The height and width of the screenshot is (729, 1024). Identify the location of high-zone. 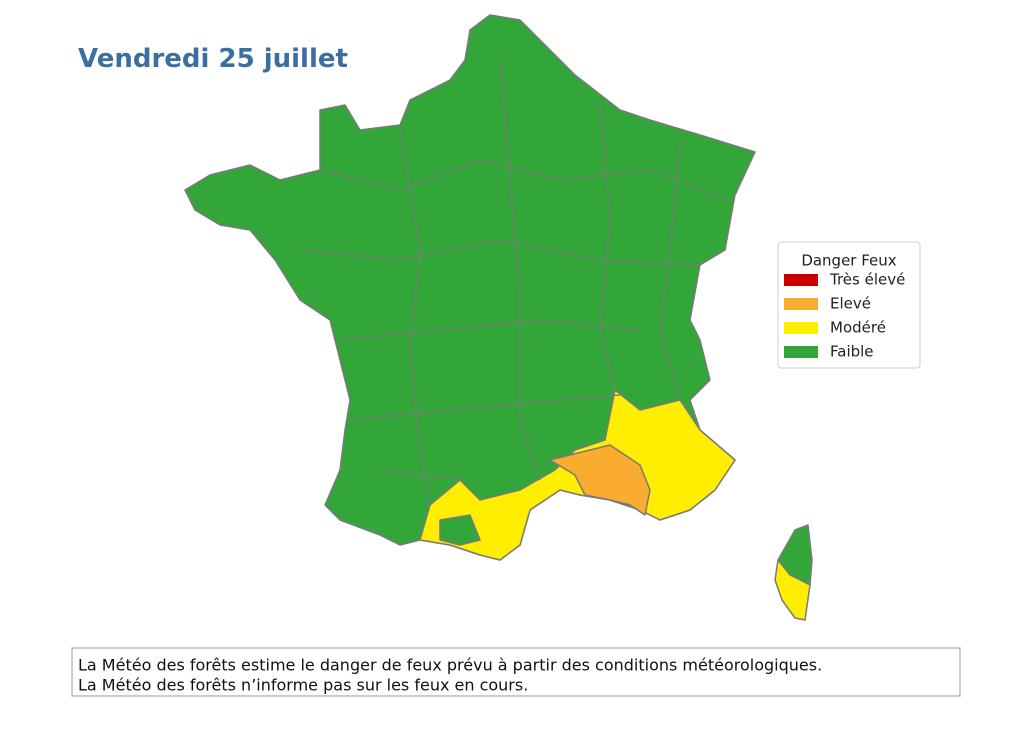
(600, 480).